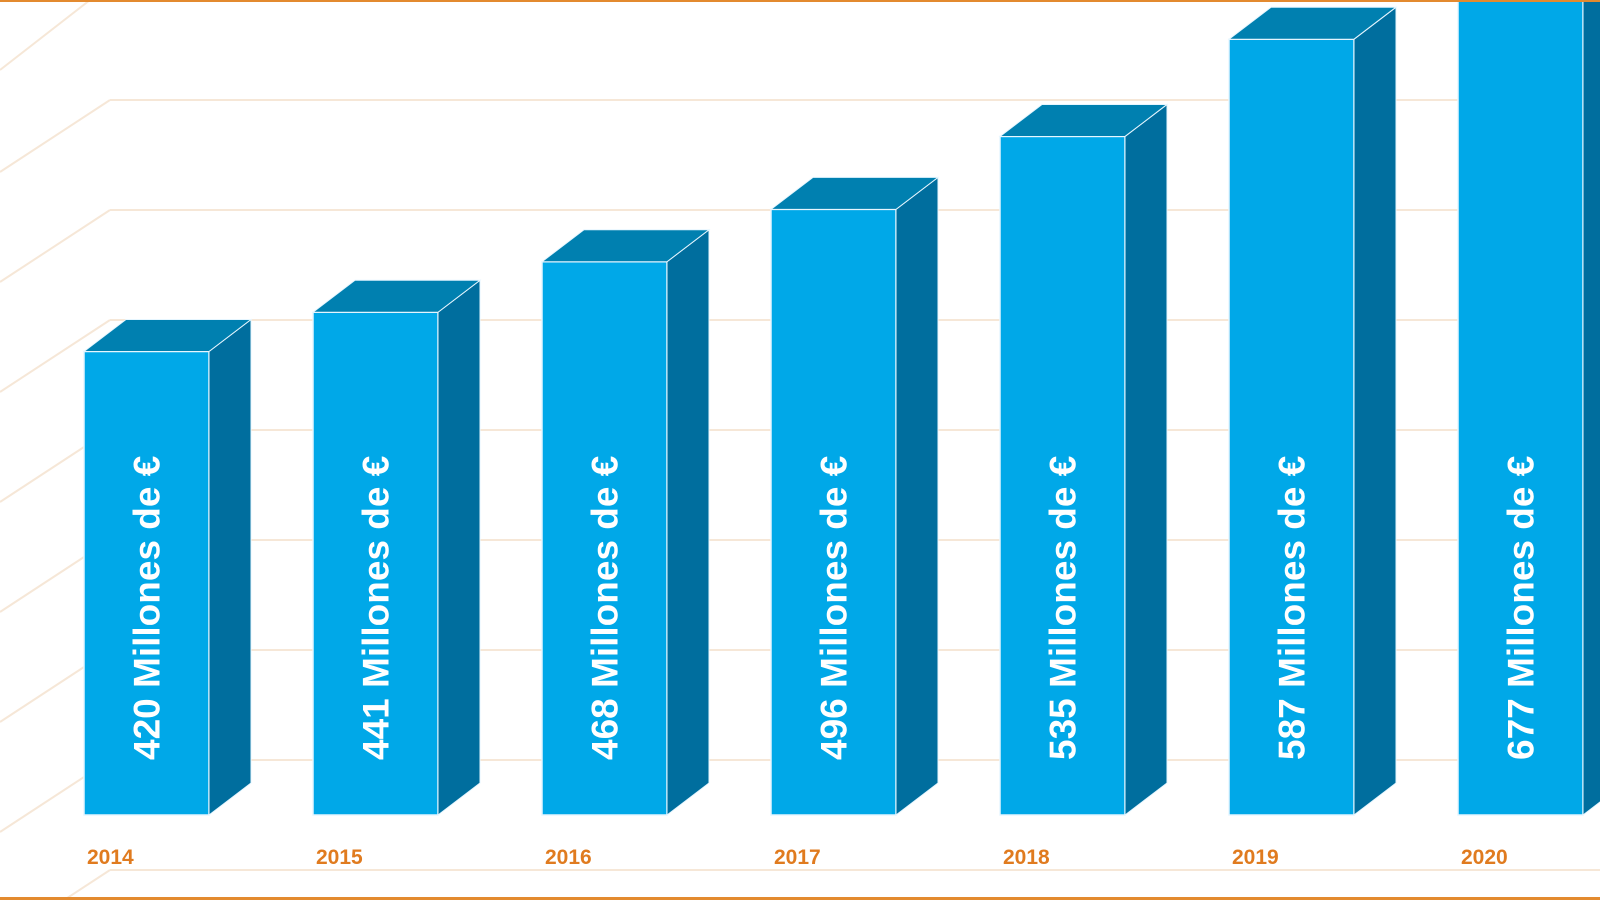  Describe the element at coordinates (568, 857) in the screenshot. I see `x-tick-label-2016: 2016` at that location.